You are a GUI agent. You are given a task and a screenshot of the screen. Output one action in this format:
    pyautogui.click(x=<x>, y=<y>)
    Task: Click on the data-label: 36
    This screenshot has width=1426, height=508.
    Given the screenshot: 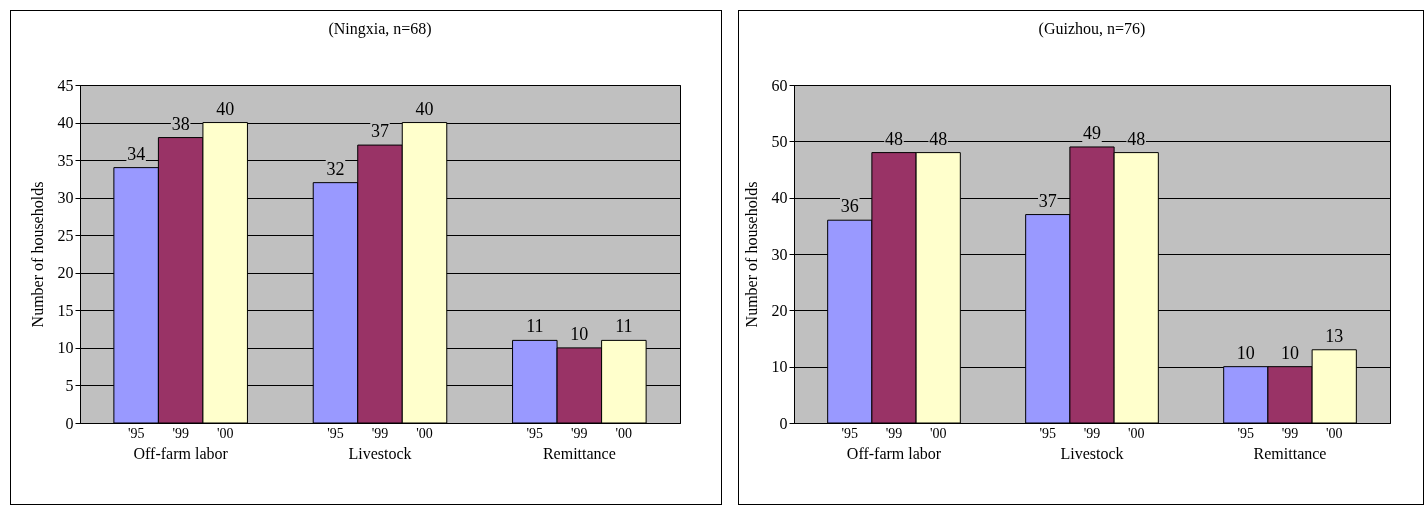 What is the action you would take?
    pyautogui.click(x=849, y=206)
    